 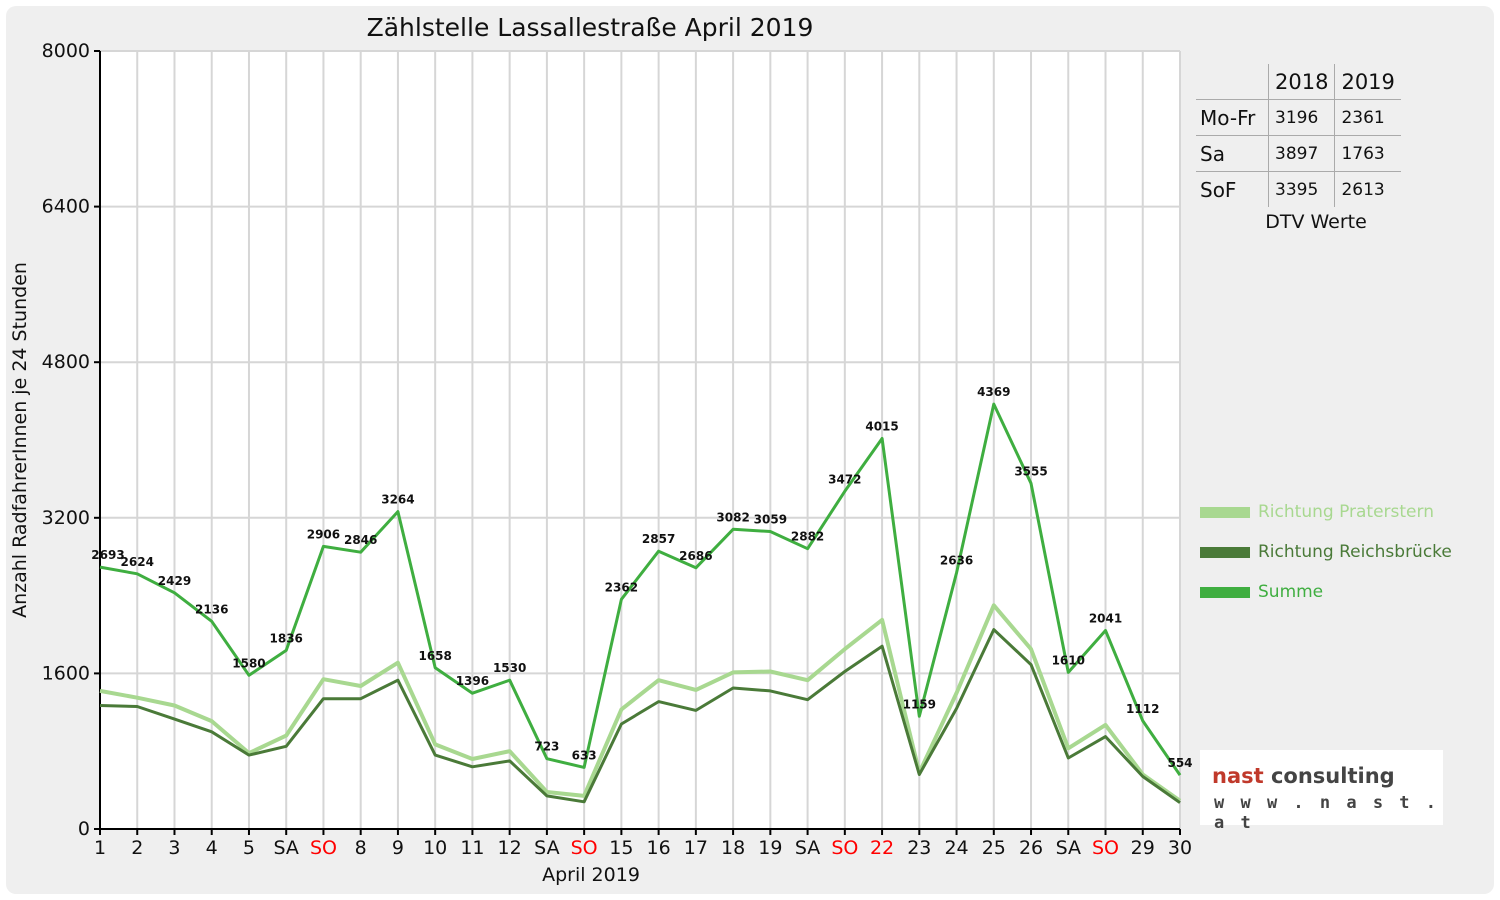 What do you see at coordinates (84, 829) in the screenshot?
I see `y-tick-label: 0` at bounding box center [84, 829].